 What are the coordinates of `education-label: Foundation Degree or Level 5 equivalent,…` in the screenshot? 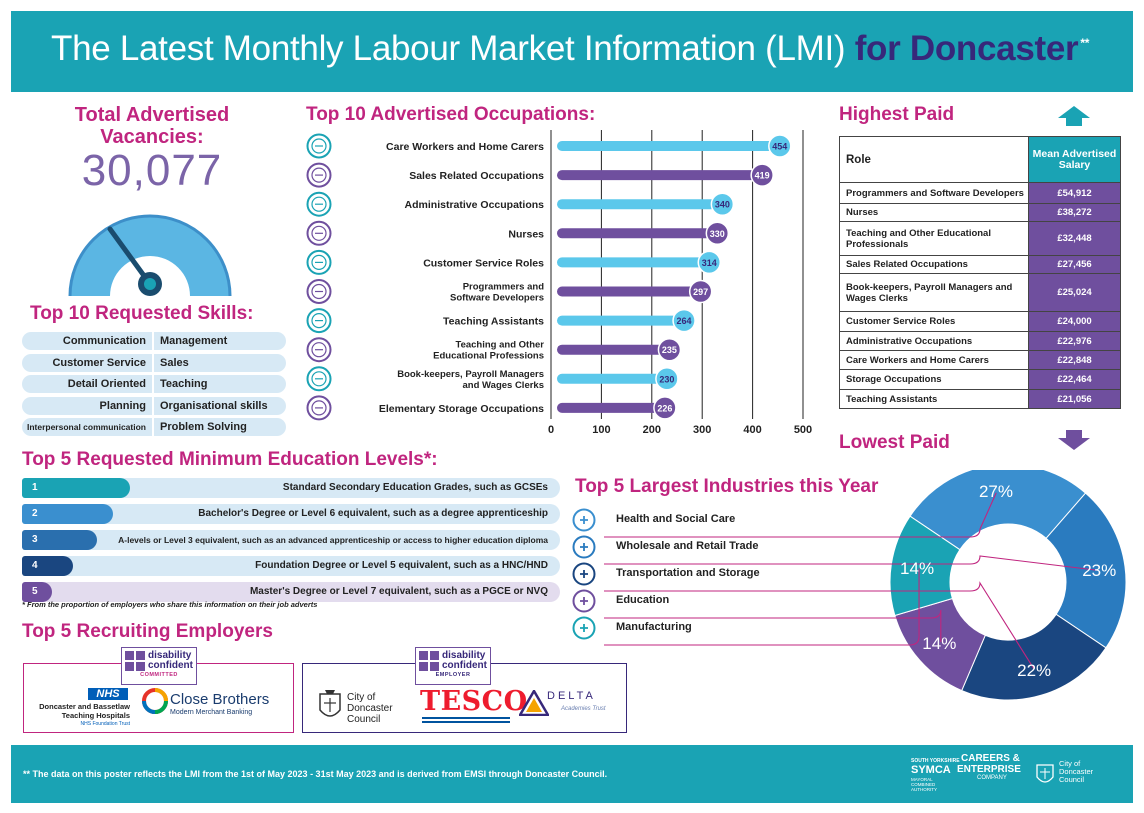 It's located at (401, 565).